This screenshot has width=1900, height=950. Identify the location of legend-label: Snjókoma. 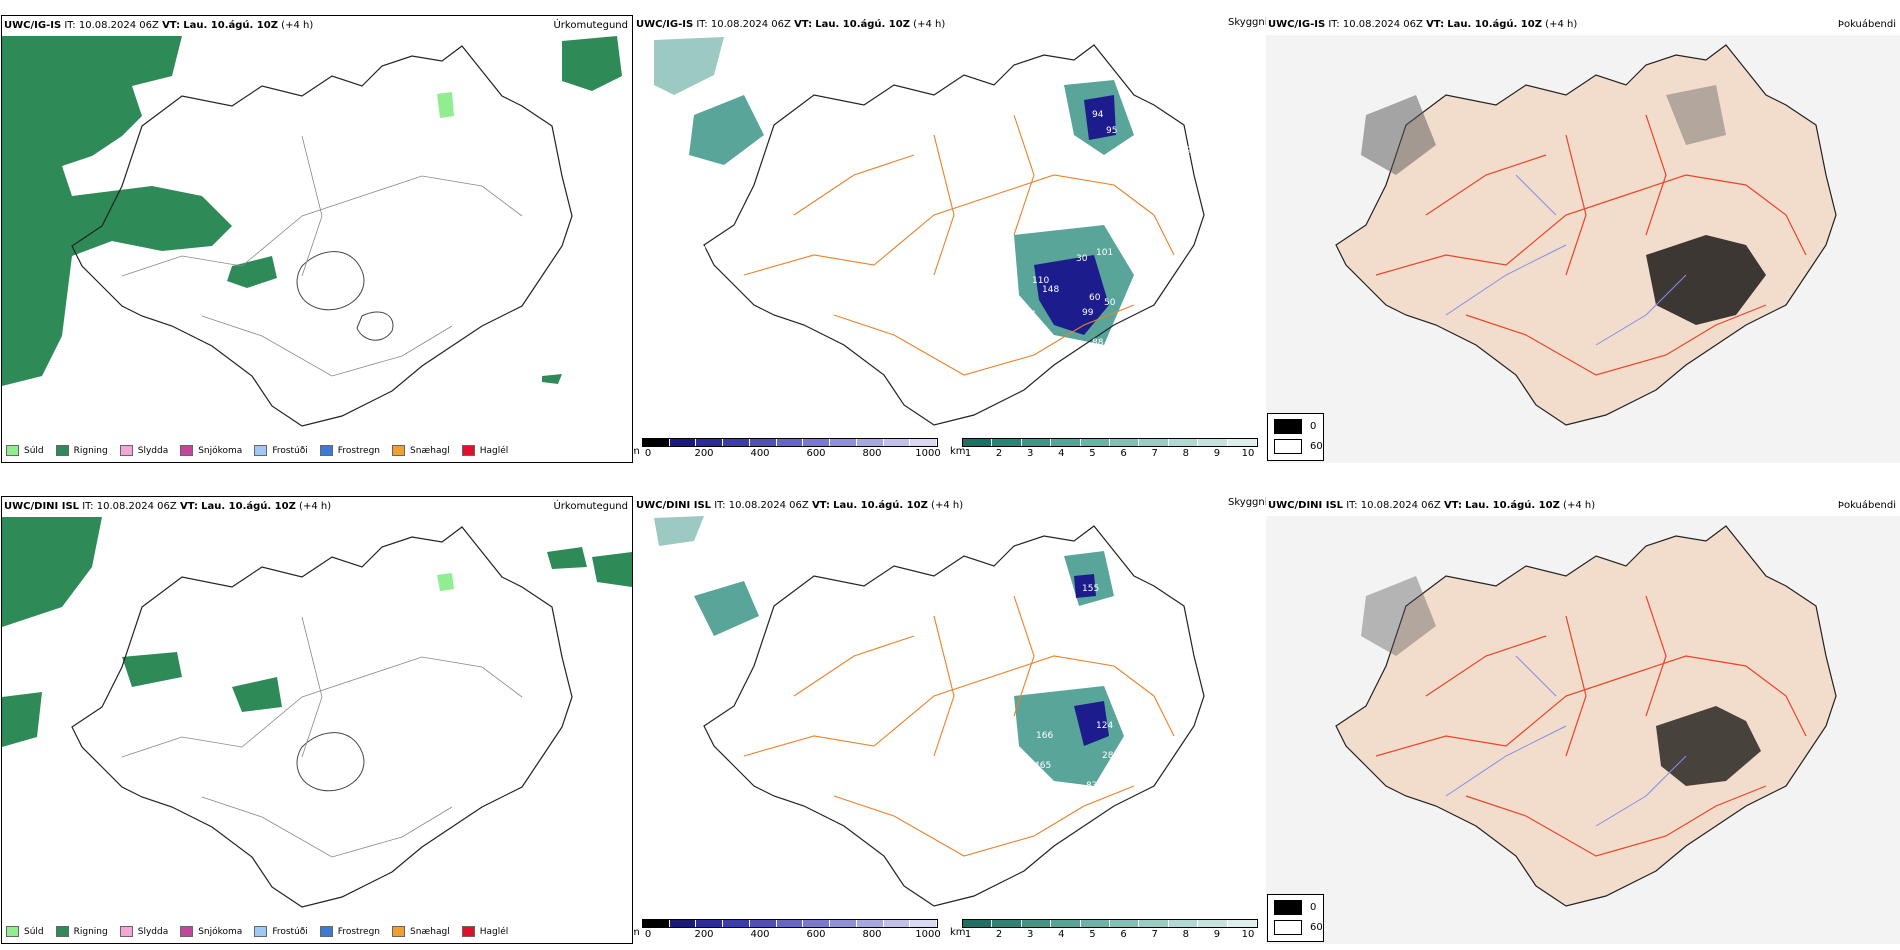
(220, 931).